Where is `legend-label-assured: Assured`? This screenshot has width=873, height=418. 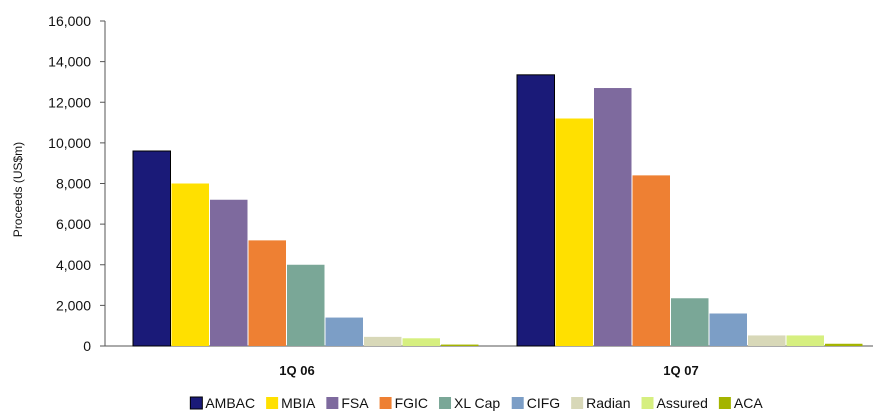 legend-label-assured: Assured is located at coordinates (682, 403).